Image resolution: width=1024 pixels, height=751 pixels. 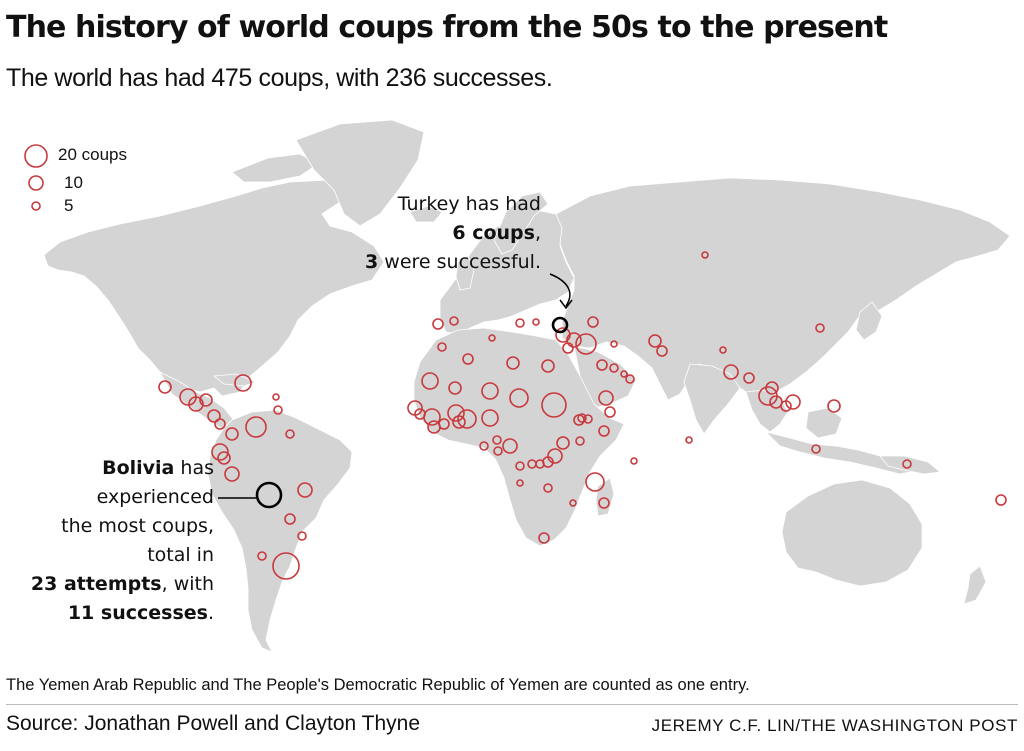 What do you see at coordinates (869, 321) in the screenshot?
I see `japan` at bounding box center [869, 321].